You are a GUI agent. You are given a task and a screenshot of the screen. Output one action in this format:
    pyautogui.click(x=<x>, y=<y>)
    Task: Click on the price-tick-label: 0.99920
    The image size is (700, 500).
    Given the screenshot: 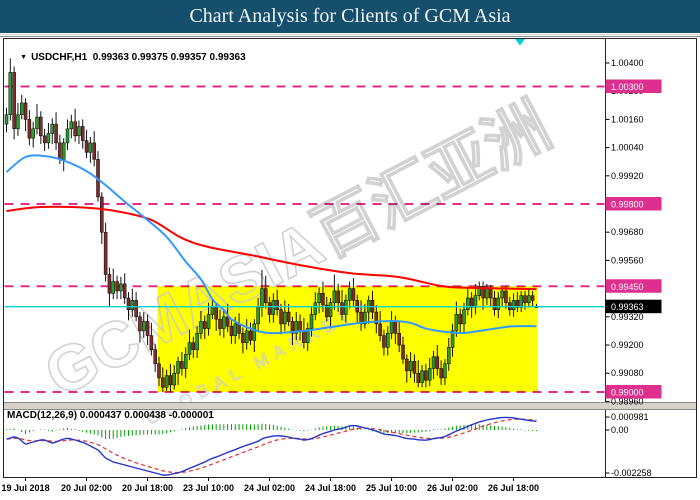 What is the action you would take?
    pyautogui.click(x=627, y=176)
    